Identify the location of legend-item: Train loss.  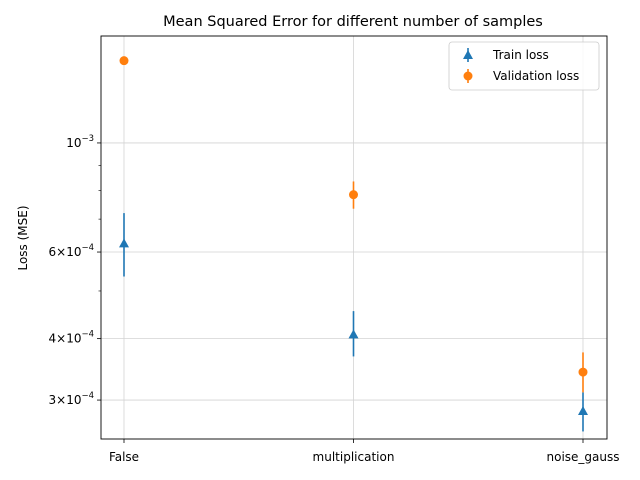
(506, 55).